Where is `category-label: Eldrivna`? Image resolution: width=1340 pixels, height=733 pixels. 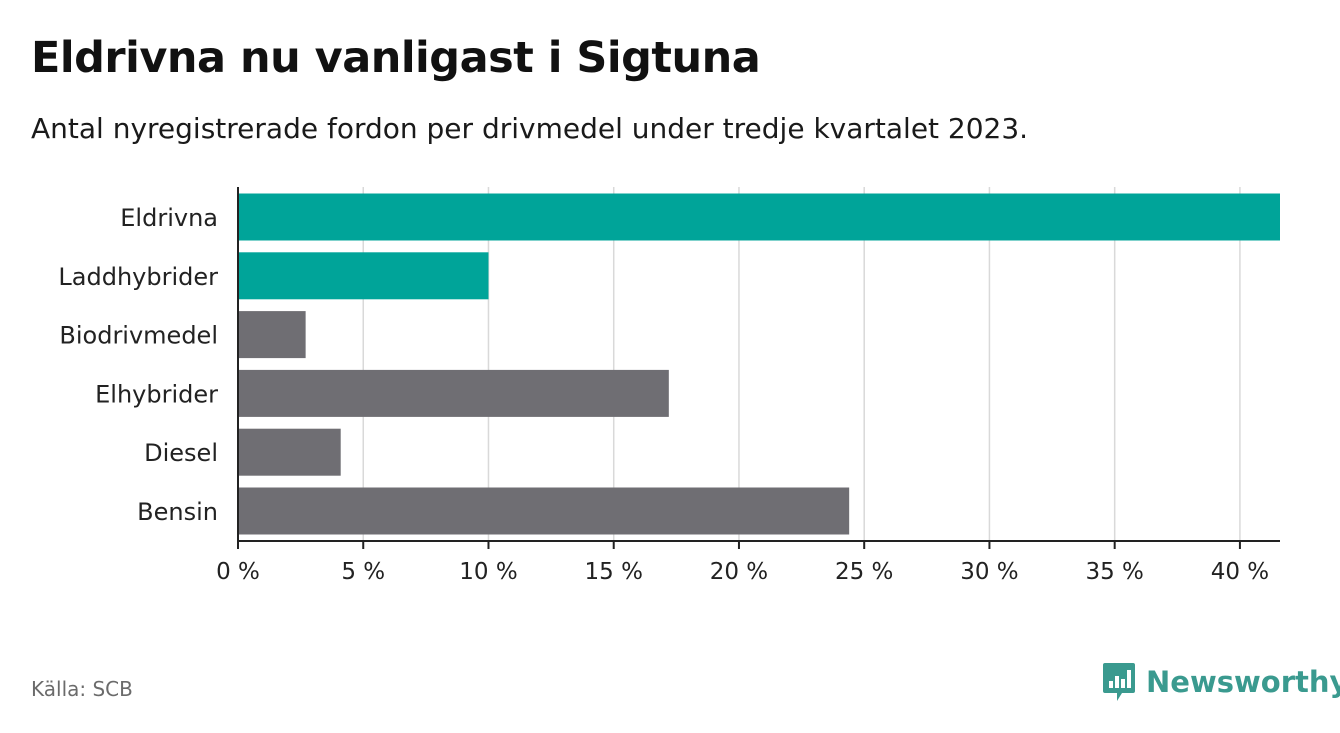
category-label: Eldrivna is located at coordinates (169, 218).